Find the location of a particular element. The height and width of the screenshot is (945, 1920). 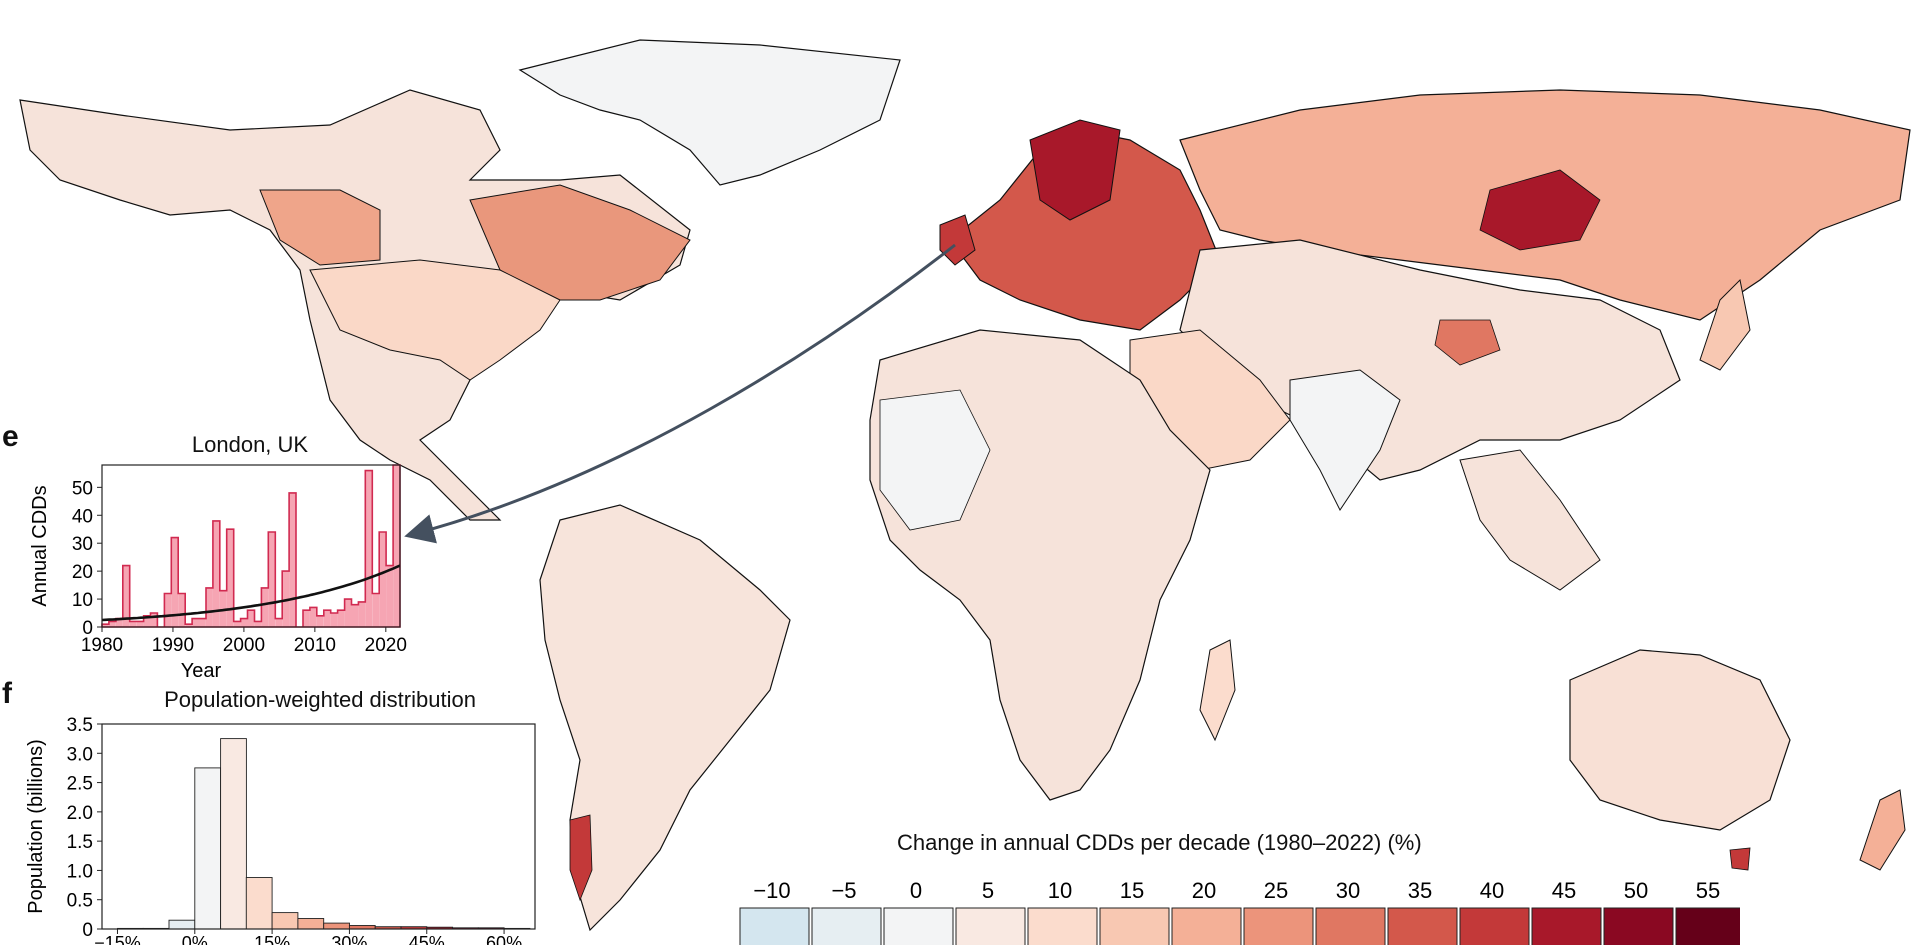

x-tick-label: −15% is located at coordinates (117, 939).